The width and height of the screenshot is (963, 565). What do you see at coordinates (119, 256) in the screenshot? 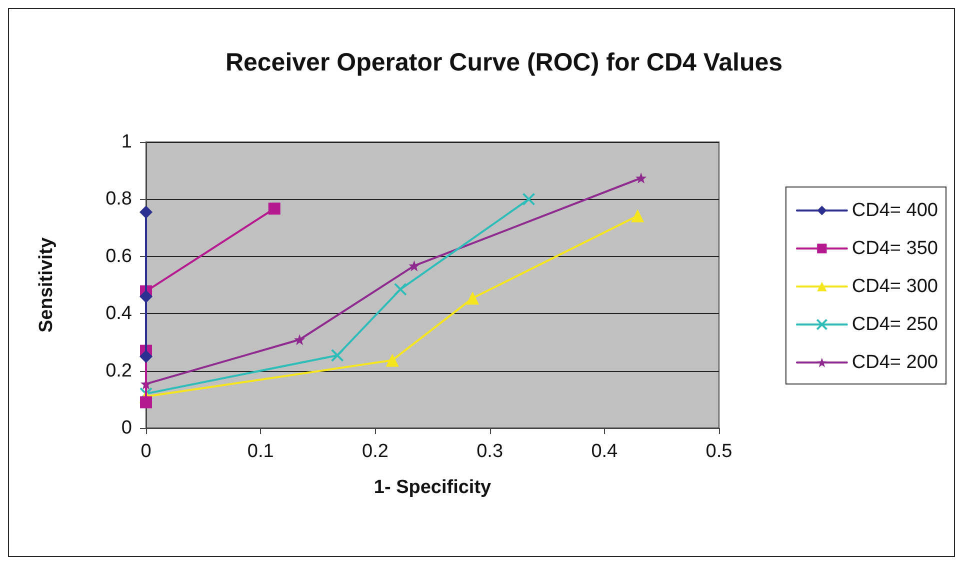
I see `y-tick-label: 0.6` at bounding box center [119, 256].